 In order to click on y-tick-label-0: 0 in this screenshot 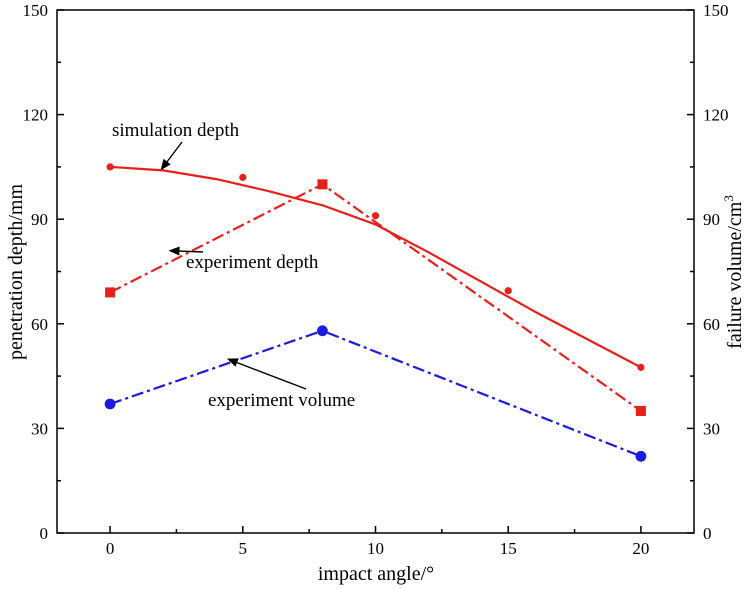, I will do `click(44, 533)`.